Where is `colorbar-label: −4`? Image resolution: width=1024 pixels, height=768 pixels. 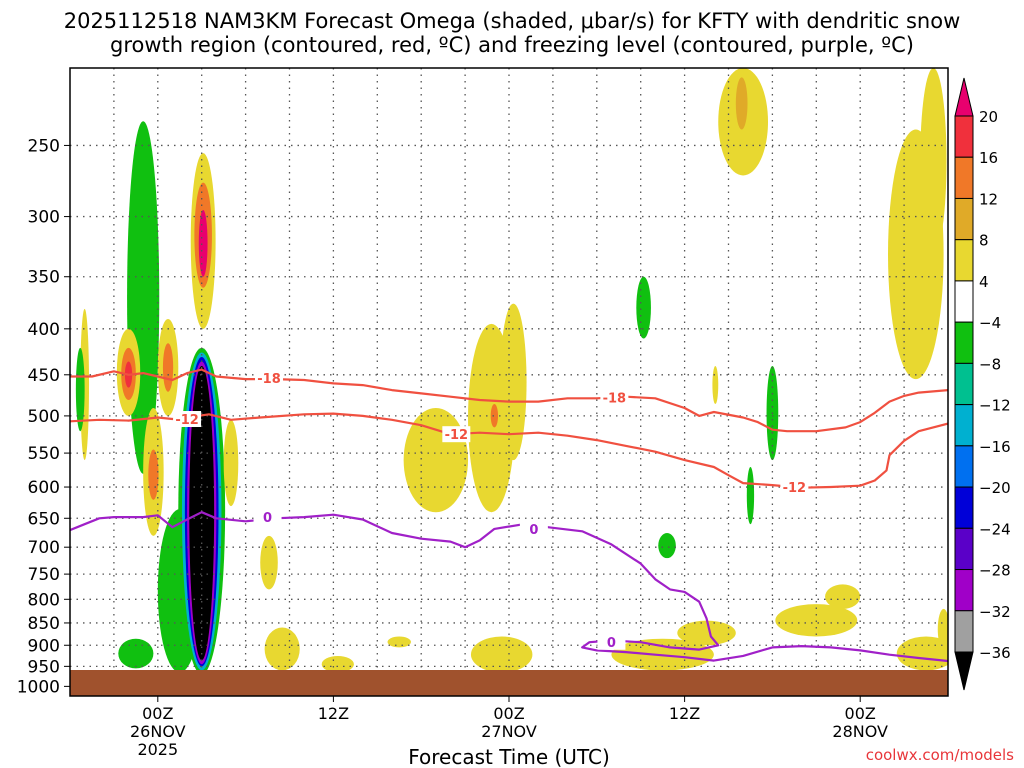 colorbar-label: −4 is located at coordinates (990, 323).